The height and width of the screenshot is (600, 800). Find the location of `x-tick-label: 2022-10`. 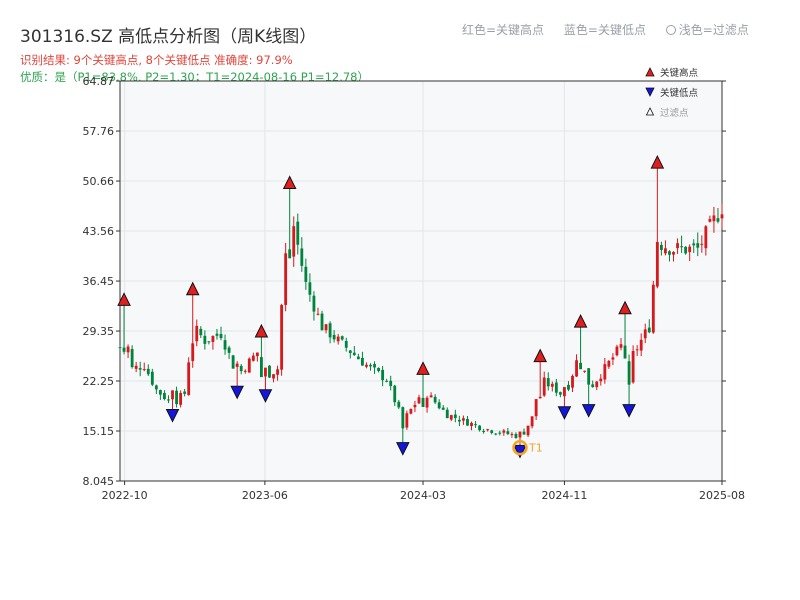

x-tick-label: 2022-10 is located at coordinates (125, 495).